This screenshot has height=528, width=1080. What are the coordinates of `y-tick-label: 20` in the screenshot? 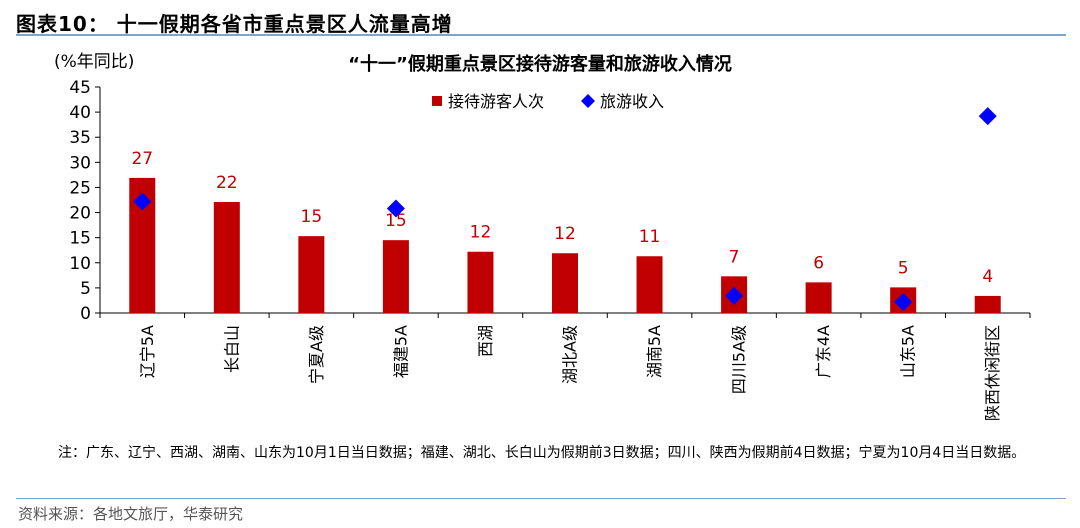 It's located at (80, 214).